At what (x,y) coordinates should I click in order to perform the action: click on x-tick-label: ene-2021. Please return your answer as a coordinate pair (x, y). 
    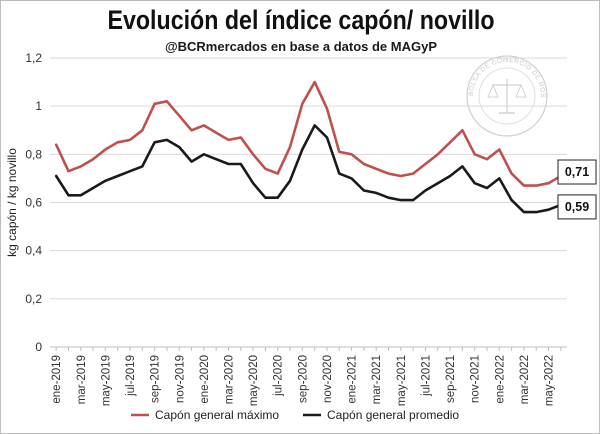
    Looking at the image, I should click on (353, 379).